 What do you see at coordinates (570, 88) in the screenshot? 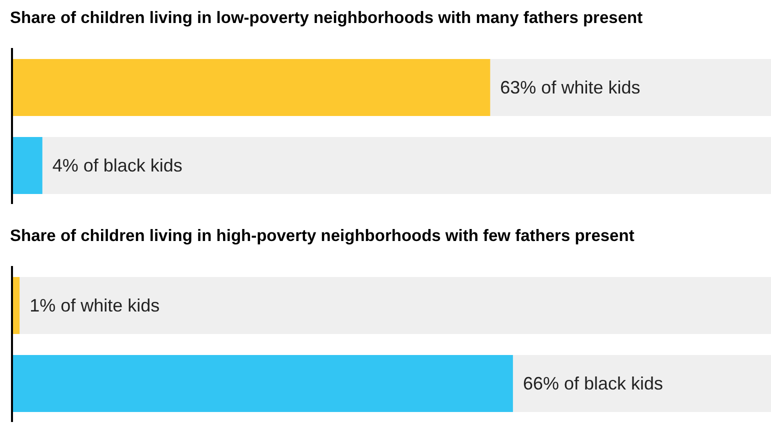
I see `data-label: 63% of white kids` at bounding box center [570, 88].